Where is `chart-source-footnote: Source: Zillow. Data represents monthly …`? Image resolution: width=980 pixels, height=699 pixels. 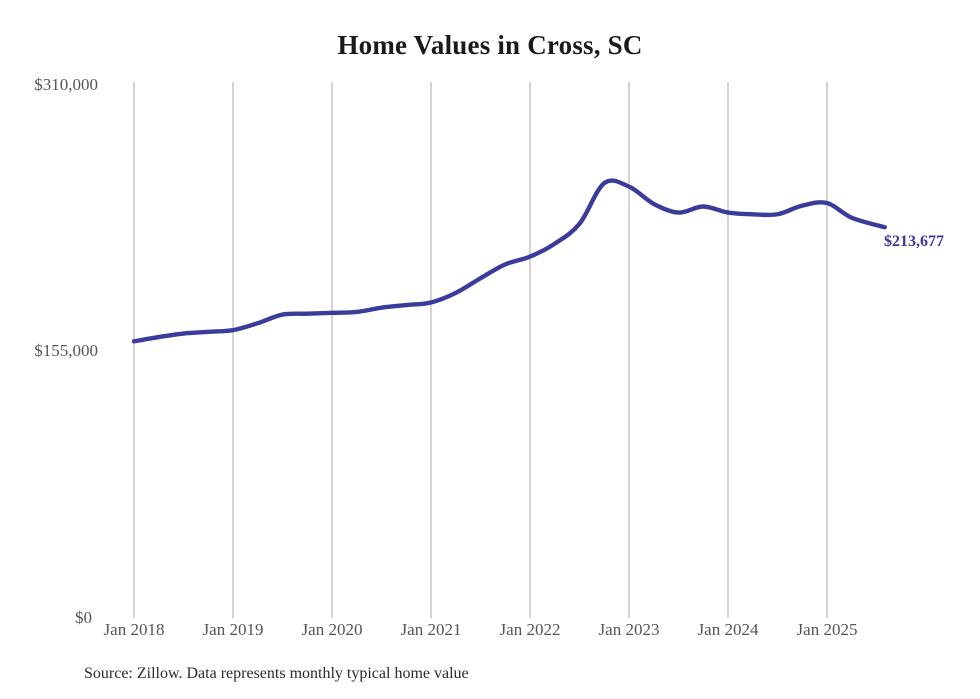
chart-source-footnote: Source: Zillow. Data represents monthly … is located at coordinates (276, 673).